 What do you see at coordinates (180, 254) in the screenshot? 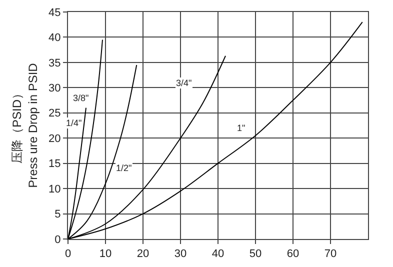
I see `x-tick-label: 30` at bounding box center [180, 254].